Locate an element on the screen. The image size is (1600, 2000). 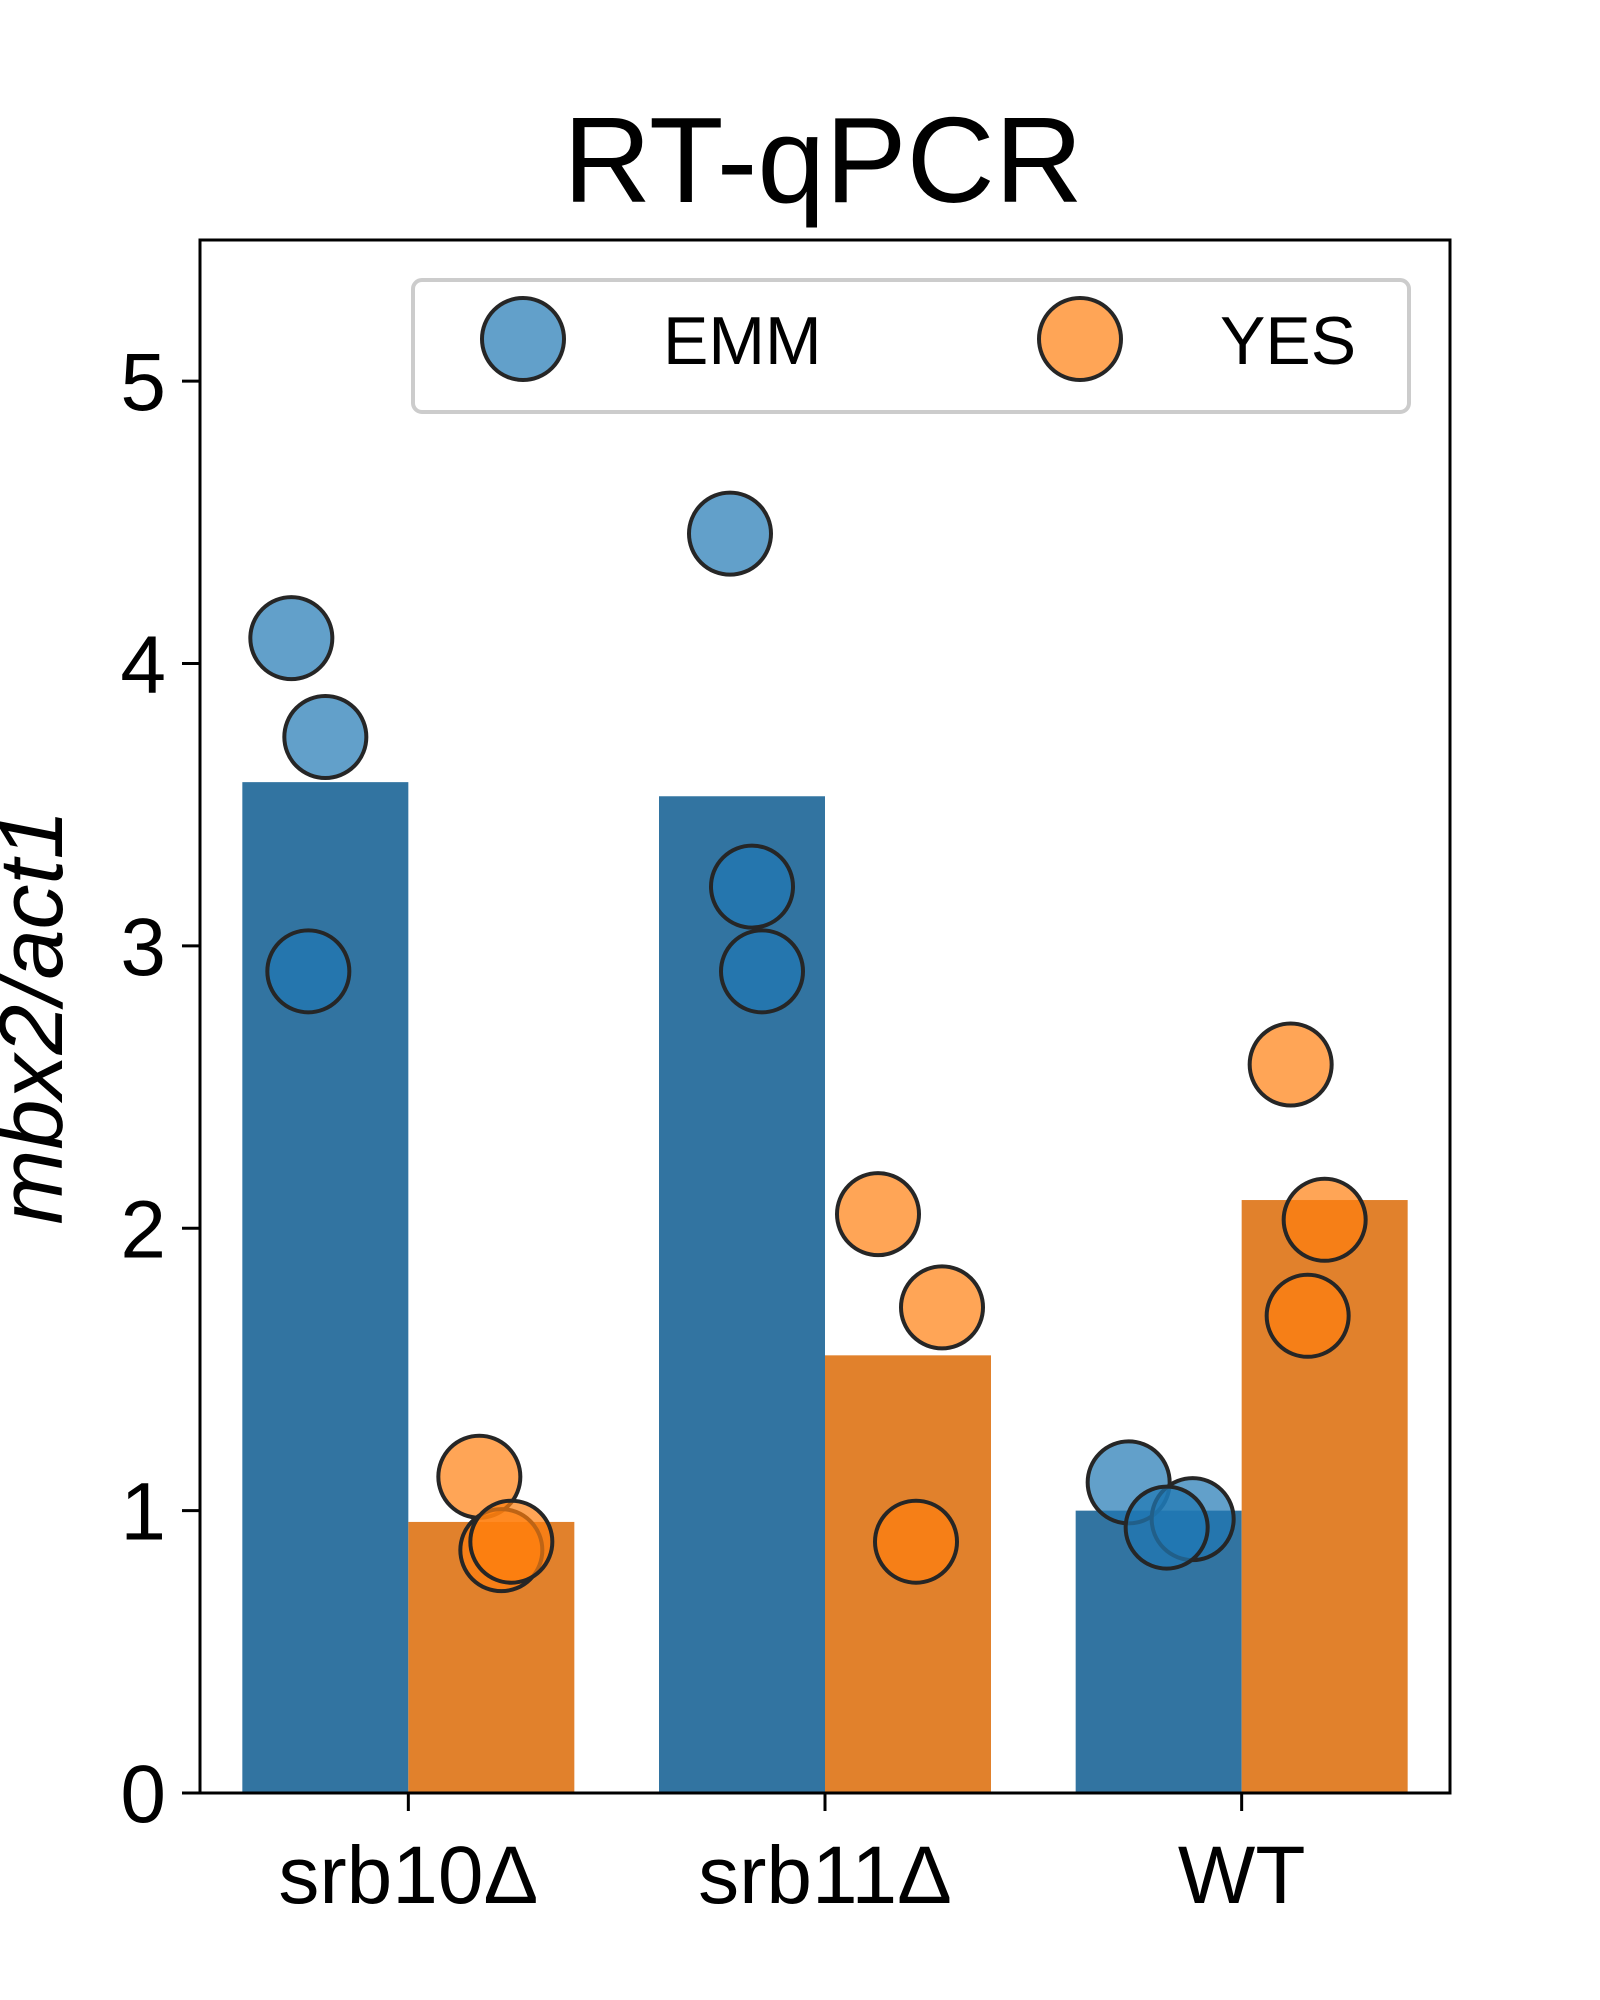
x-axis: srb10Δ srb11Δ WT is located at coordinates (791, 1857).